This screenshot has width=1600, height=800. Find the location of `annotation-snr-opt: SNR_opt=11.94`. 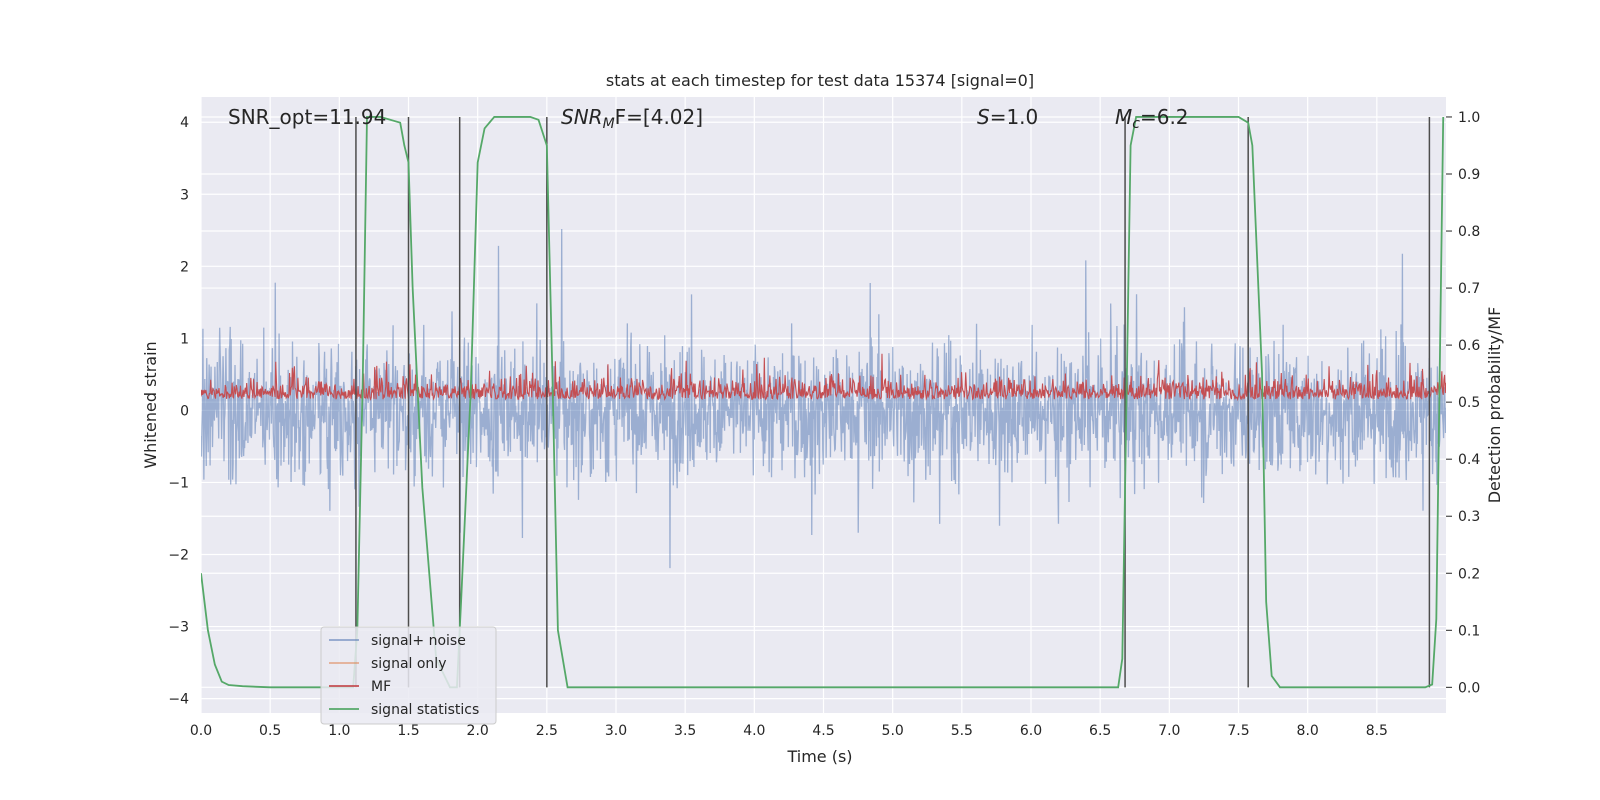

annotation-snr-opt: SNR_opt=11.94 is located at coordinates (307, 117).